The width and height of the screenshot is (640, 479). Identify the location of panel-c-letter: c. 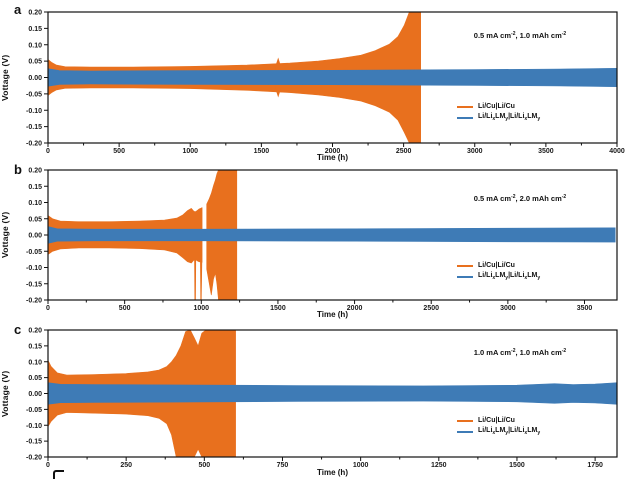
(18, 329).